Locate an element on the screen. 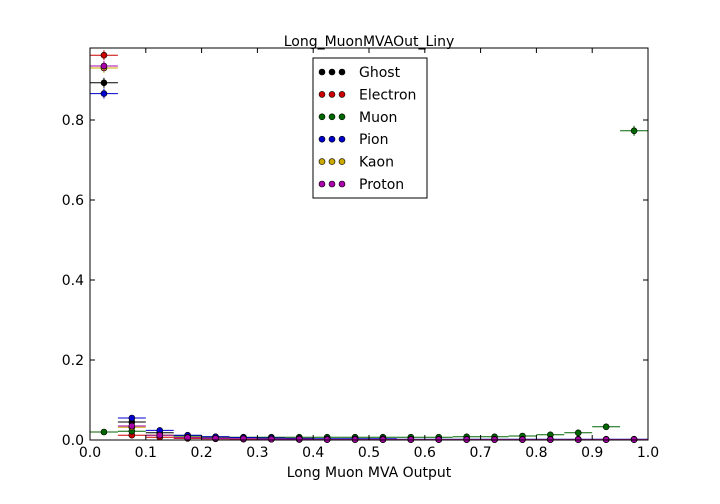  x-tick-label: 0.0 is located at coordinates (90, 453).